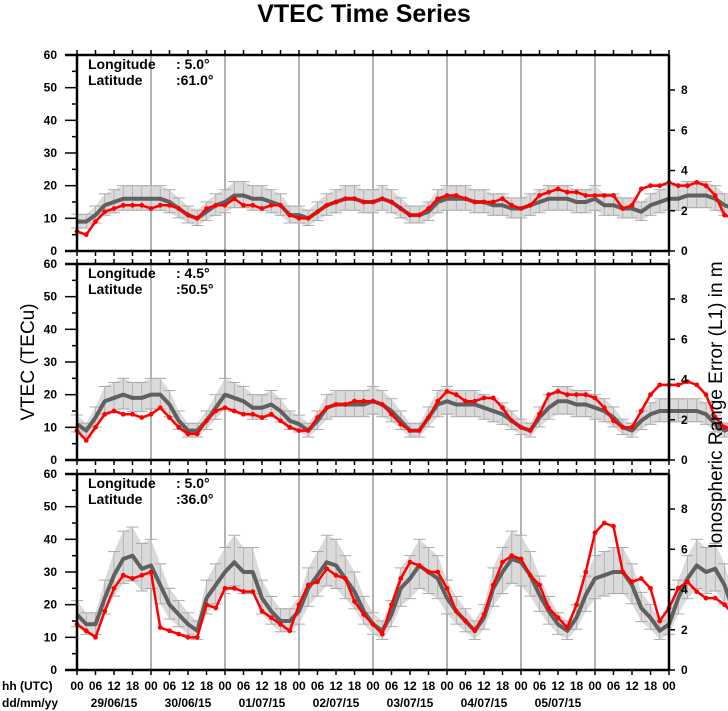 The width and height of the screenshot is (728, 711). I want to click on x-date-label: 05/07/15, so click(558, 703).